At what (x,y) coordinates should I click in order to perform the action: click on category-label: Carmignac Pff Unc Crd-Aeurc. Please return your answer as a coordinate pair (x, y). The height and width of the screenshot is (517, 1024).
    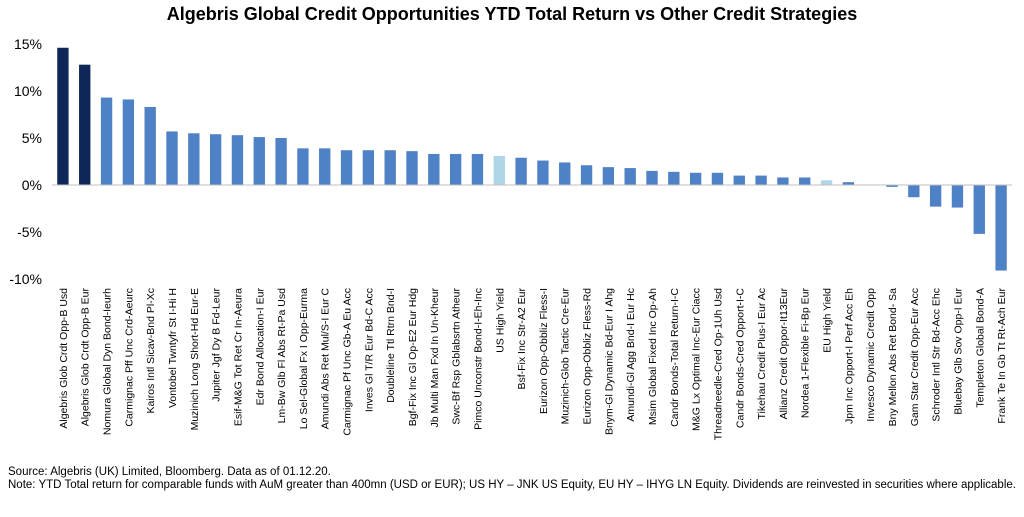
    Looking at the image, I should click on (129, 357).